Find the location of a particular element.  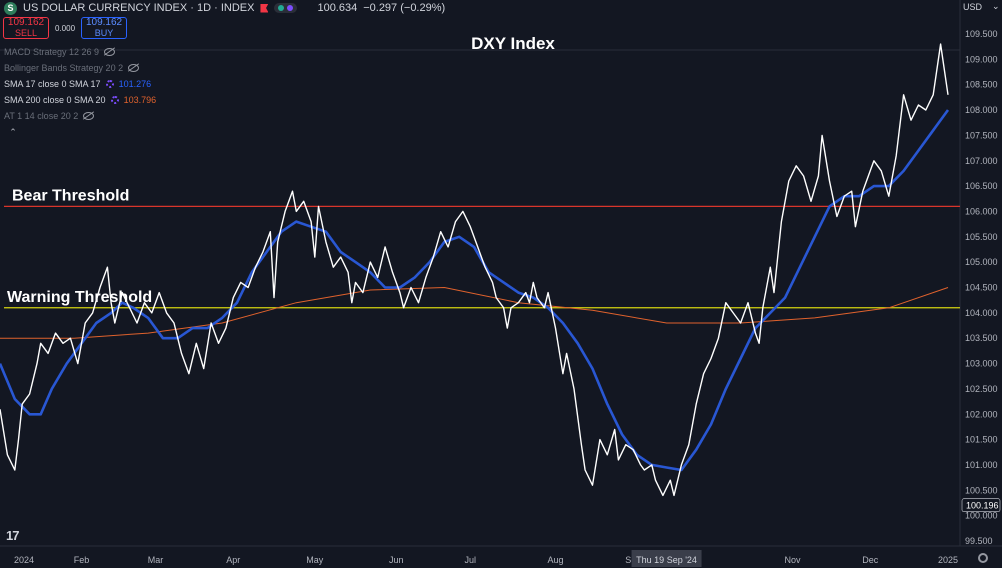

last-price: 100.634 is located at coordinates (337, 8).